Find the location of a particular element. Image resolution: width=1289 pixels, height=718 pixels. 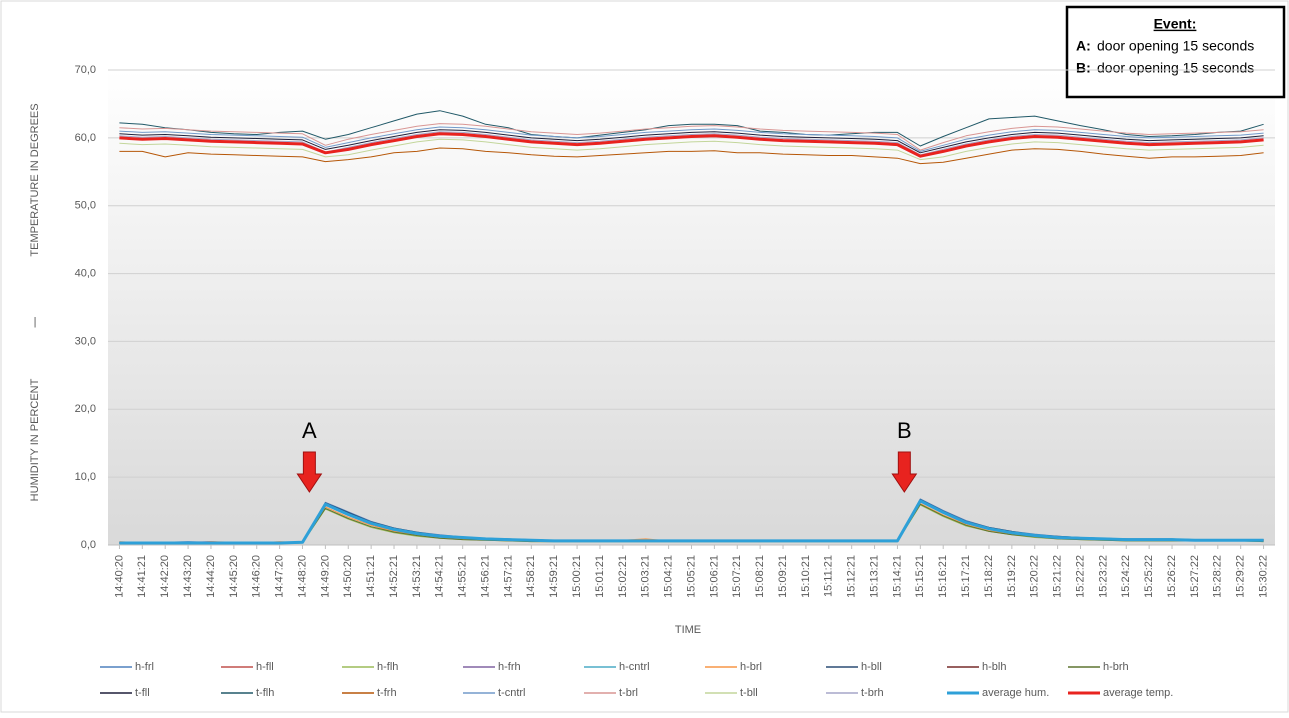

event-box is located at coordinates (1175, 52).